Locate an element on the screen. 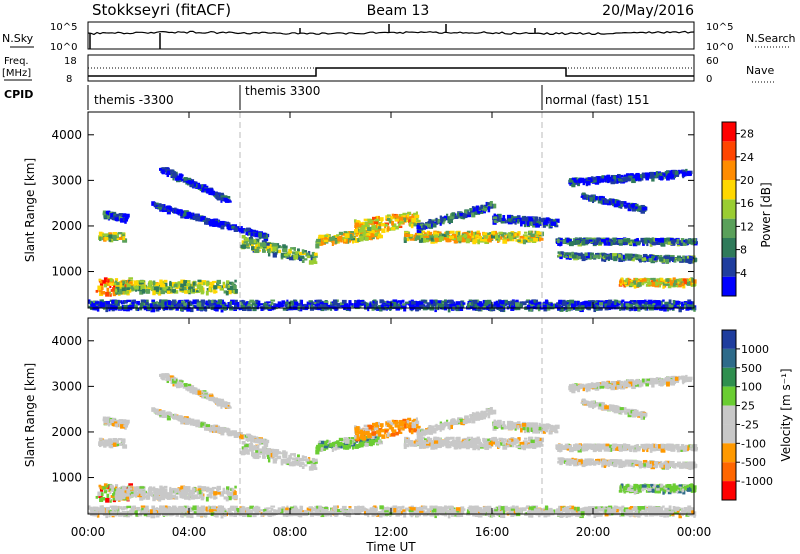  ytick-label: 4000 is located at coordinates (66, 135).